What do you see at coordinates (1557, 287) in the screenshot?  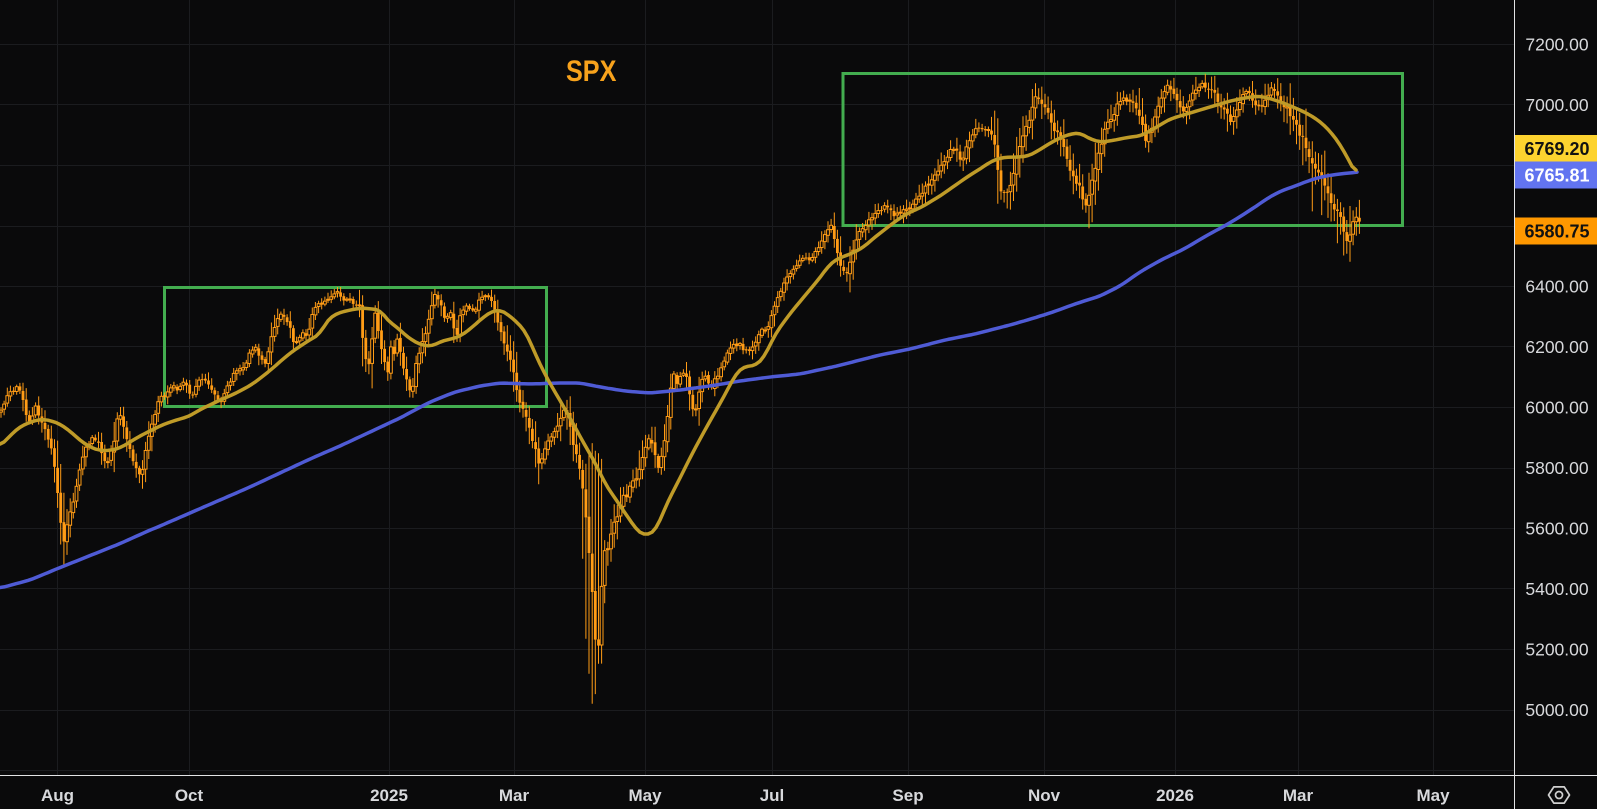 I see `svg-text: 6400.00` at bounding box center [1557, 287].